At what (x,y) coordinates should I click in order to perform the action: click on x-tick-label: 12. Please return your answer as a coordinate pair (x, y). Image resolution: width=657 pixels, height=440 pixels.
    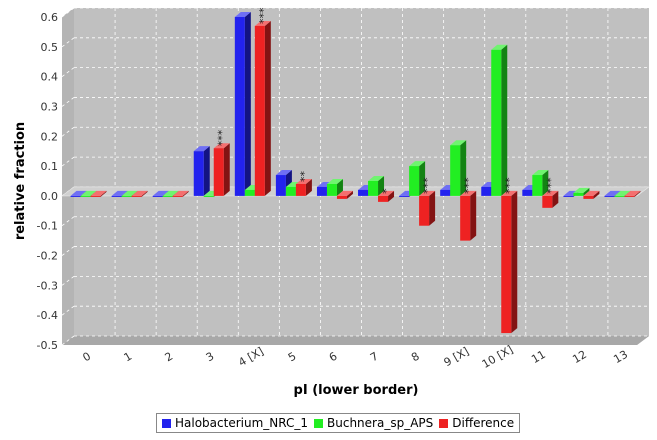
    Looking at the image, I should click on (579, 357).